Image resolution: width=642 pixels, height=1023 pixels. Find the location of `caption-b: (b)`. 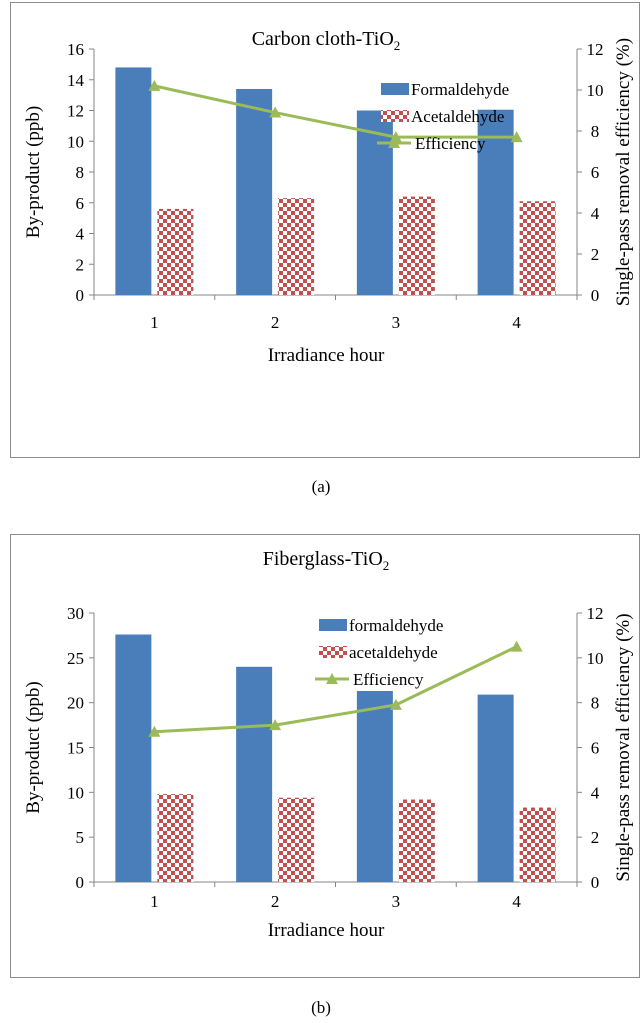

caption-b: (b) is located at coordinates (321, 1007).